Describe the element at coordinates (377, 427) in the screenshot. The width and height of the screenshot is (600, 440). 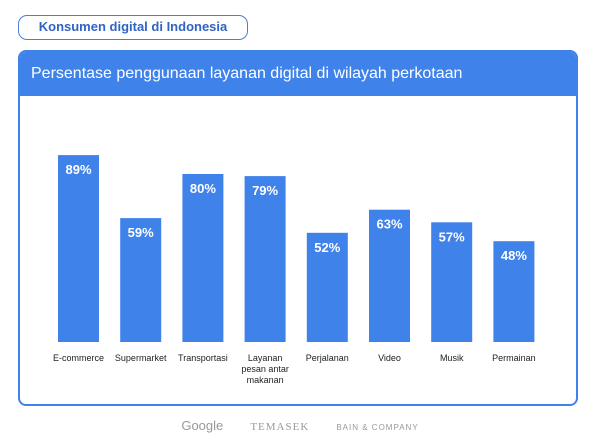
I see `bain-logo: BAIN & COMPANY` at that location.